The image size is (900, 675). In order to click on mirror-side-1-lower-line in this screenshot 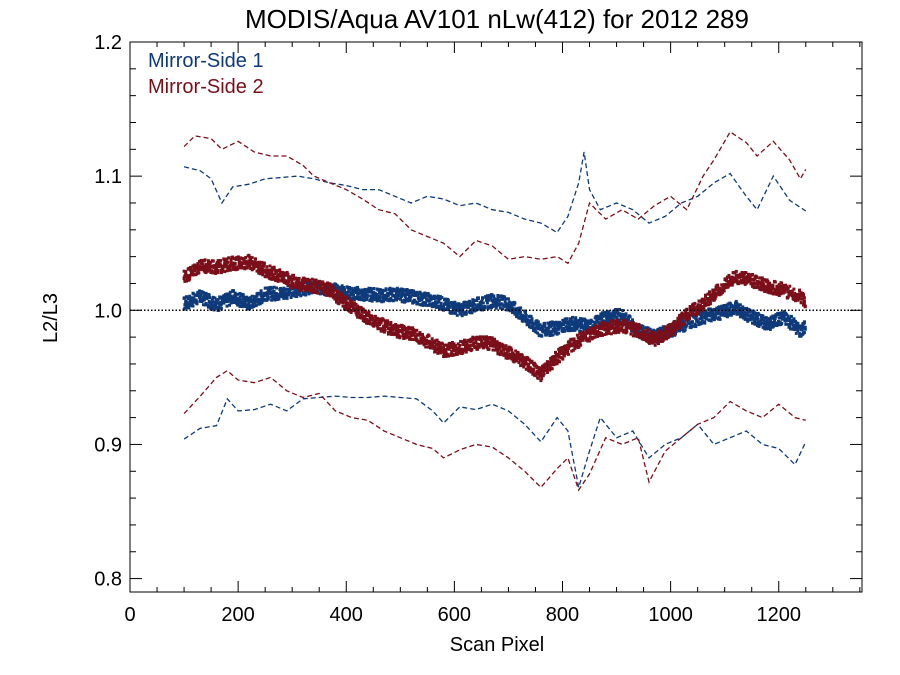, I will do `click(495, 441)`.